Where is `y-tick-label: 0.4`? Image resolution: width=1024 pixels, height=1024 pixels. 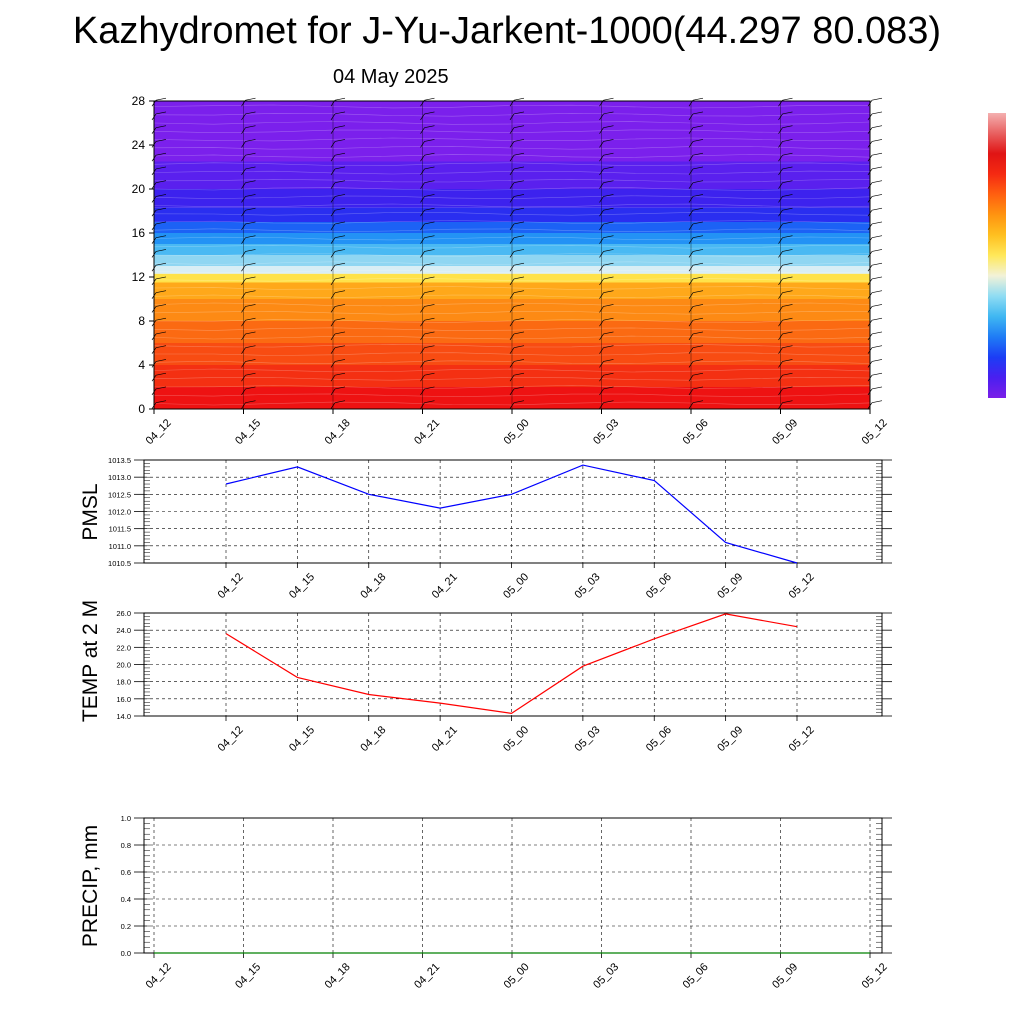 y-tick-label: 0.4 is located at coordinates (126, 899).